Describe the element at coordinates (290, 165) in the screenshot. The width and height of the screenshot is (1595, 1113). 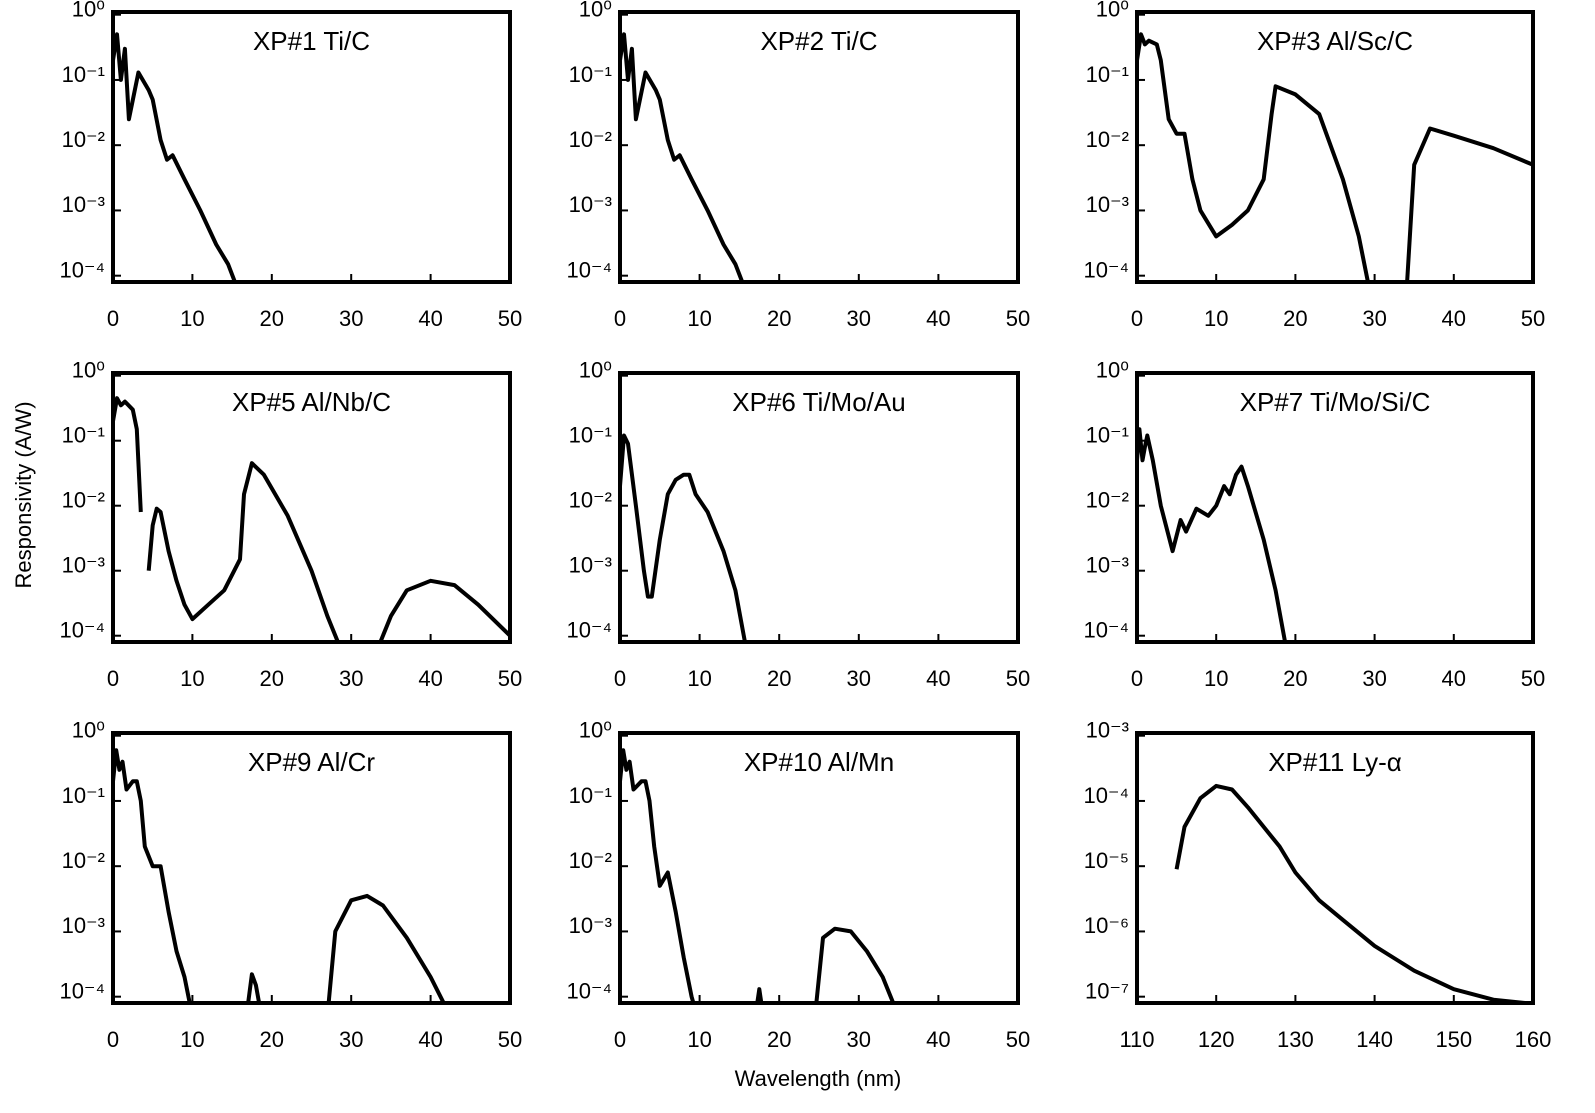
I see `panel: 0 10 20 30 40 50 10⁰ 10⁻¹ 10⁻² 10⁻³ 10⁻⁴ XP#1 Ti/C` at that location.